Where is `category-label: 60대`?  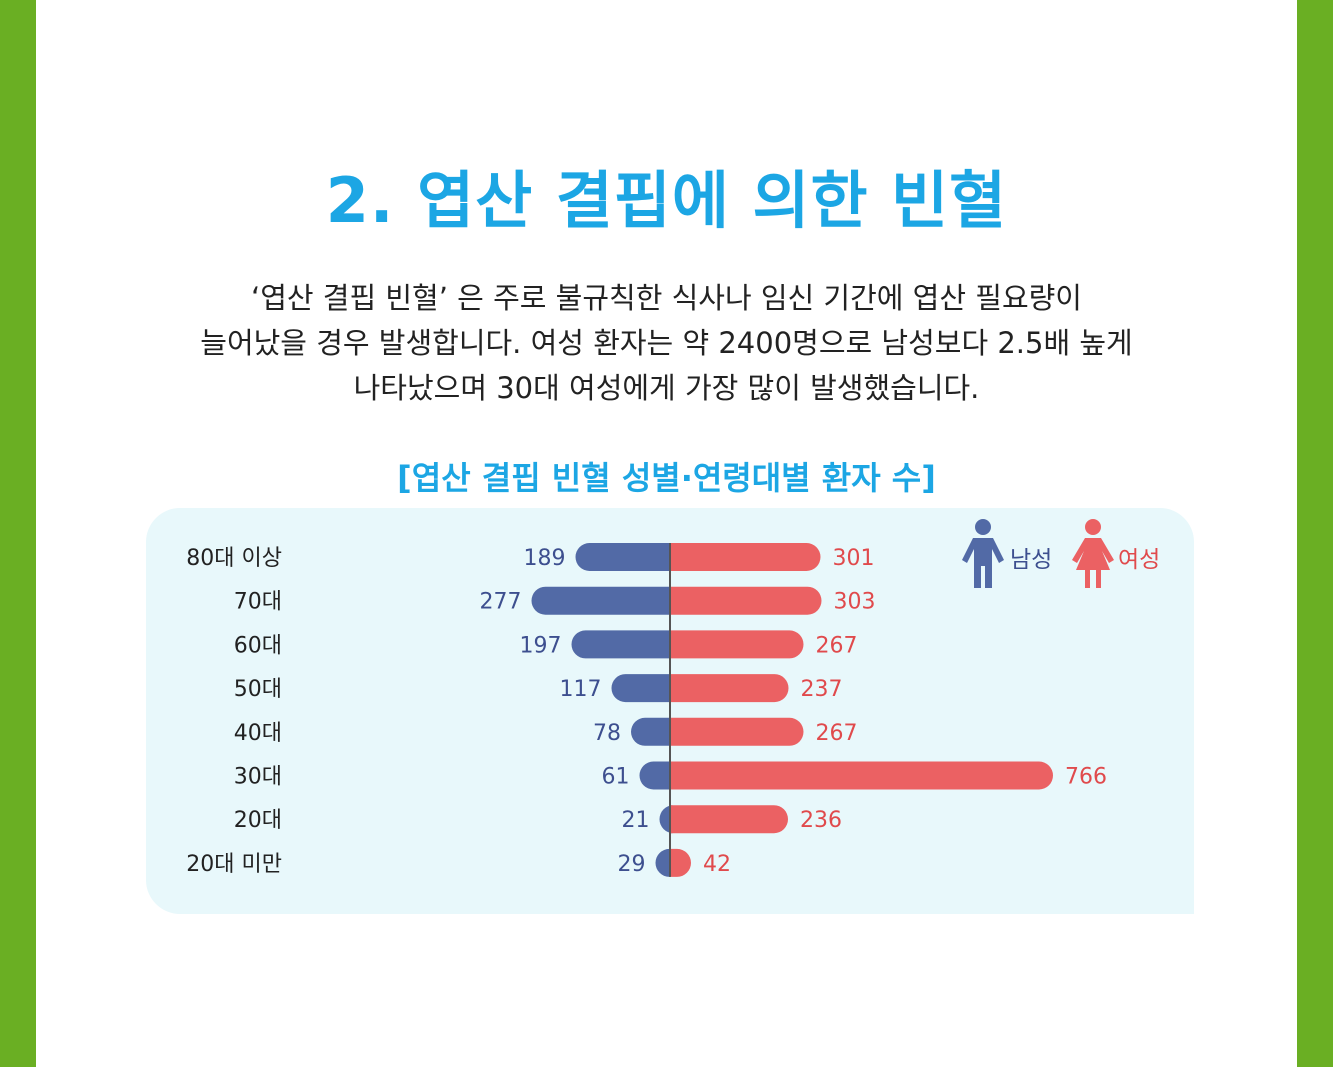
category-label: 60대 is located at coordinates (258, 645).